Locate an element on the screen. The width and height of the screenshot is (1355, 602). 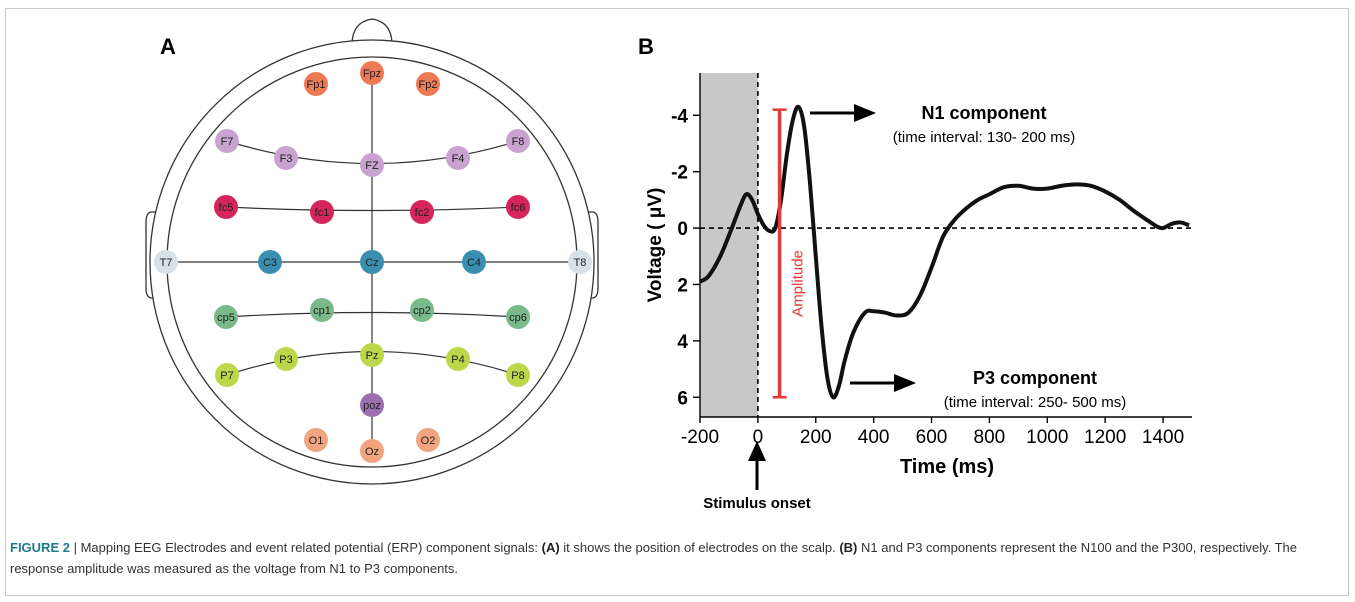
electrode-label: F7 is located at coordinates (227, 142).